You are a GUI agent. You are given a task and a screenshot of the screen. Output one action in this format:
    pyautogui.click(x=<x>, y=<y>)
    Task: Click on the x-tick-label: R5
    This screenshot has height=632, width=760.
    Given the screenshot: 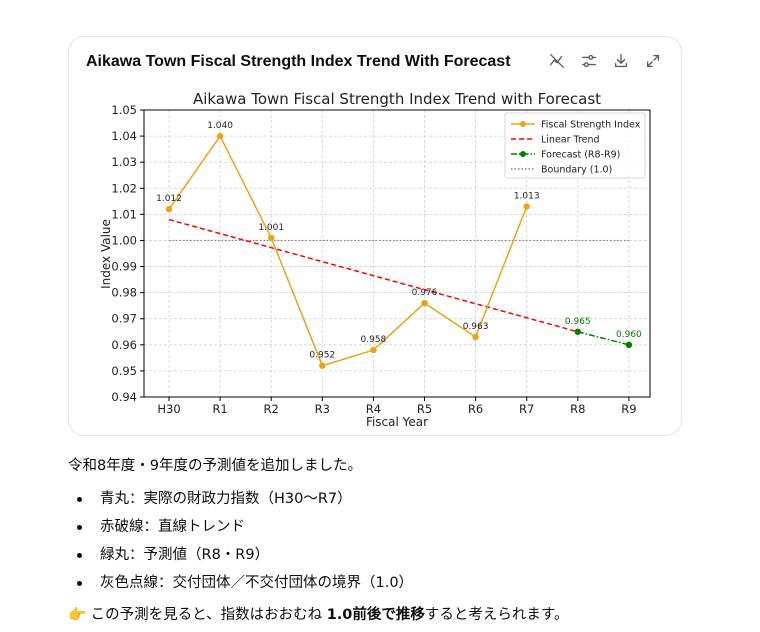 What is the action you would take?
    pyautogui.click(x=424, y=409)
    